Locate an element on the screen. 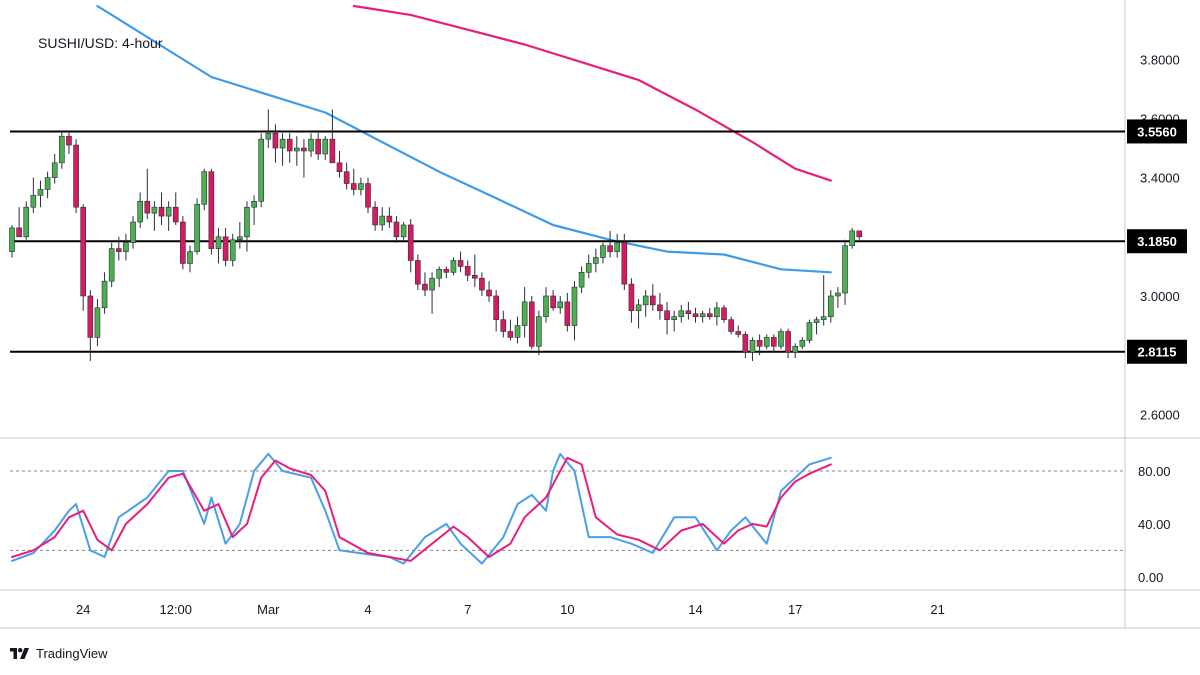  stochastic-k-line is located at coordinates (421, 508).